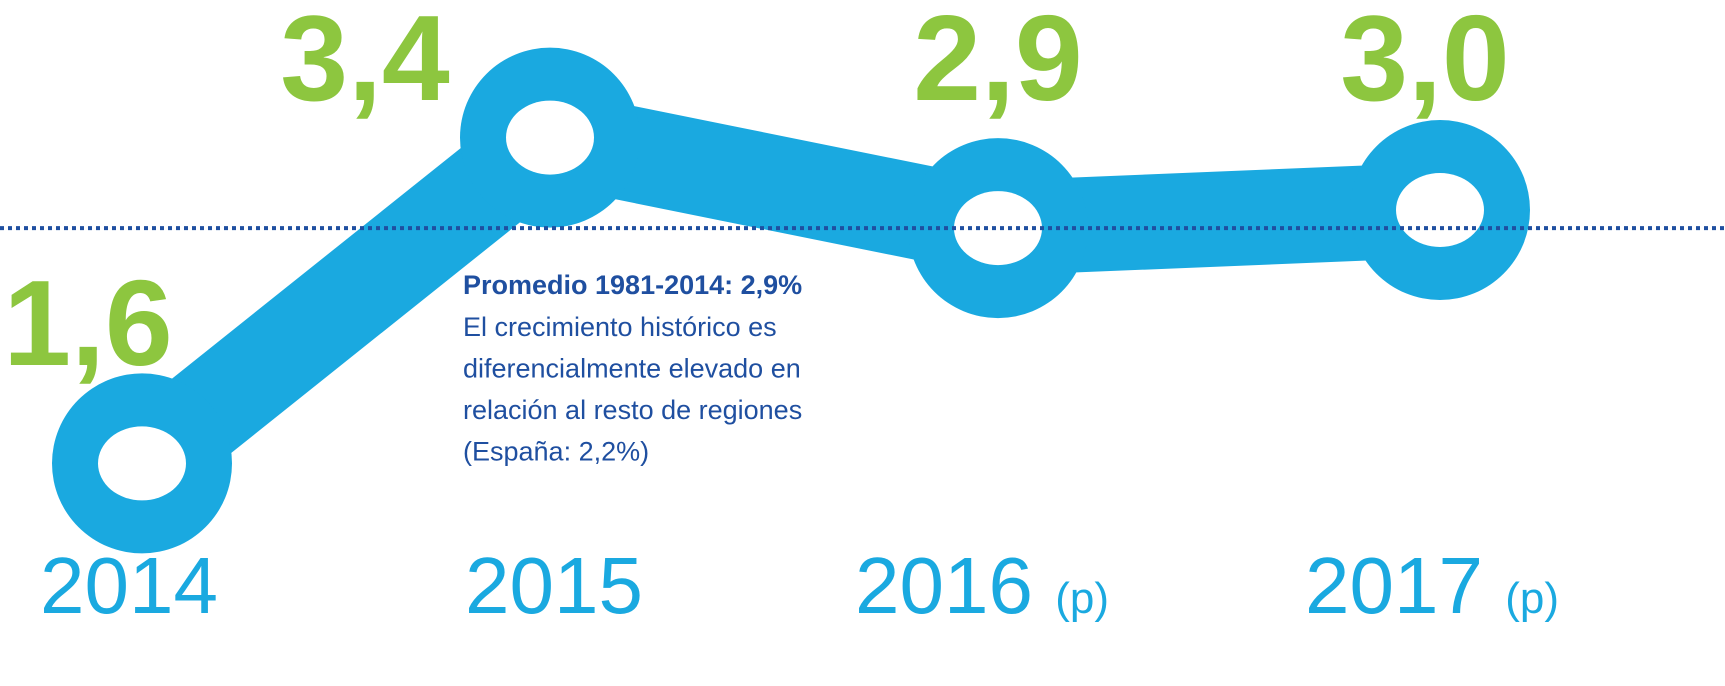 Image resolution: width=1725 pixels, height=686 pixels. I want to click on annotation-line: (España: 2,2%), so click(556, 452).